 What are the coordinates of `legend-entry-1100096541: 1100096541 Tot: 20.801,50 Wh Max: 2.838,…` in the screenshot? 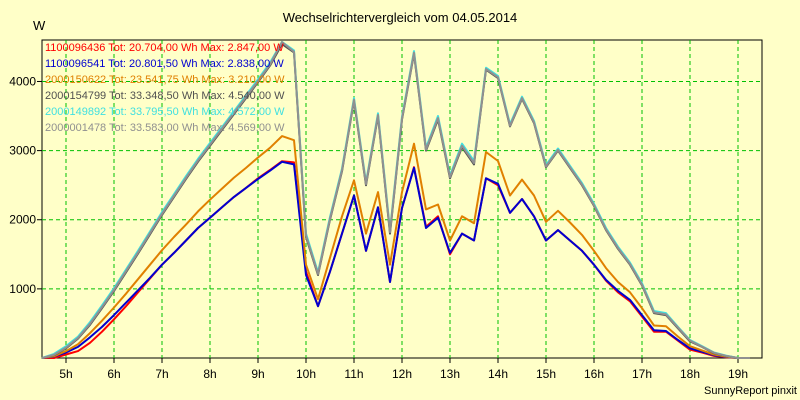 It's located at (164, 64).